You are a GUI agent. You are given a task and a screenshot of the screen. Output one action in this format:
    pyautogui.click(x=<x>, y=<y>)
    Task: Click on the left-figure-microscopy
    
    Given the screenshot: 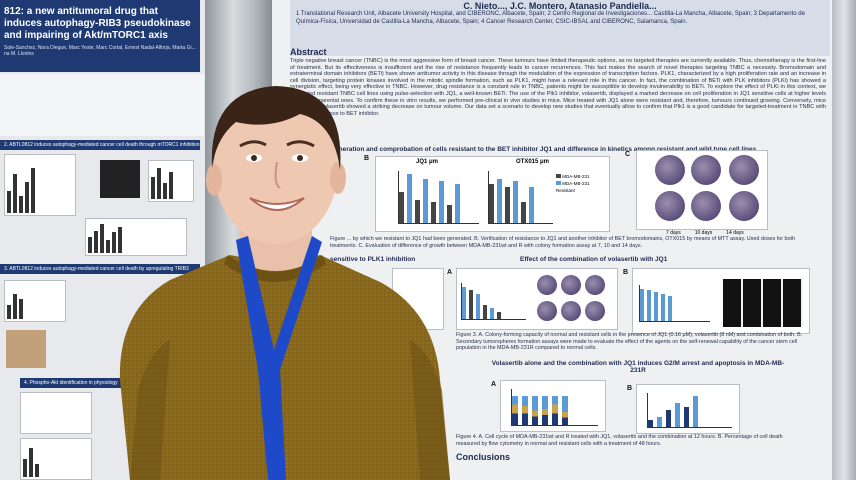 What is the action you would take?
    pyautogui.click(x=120, y=179)
    